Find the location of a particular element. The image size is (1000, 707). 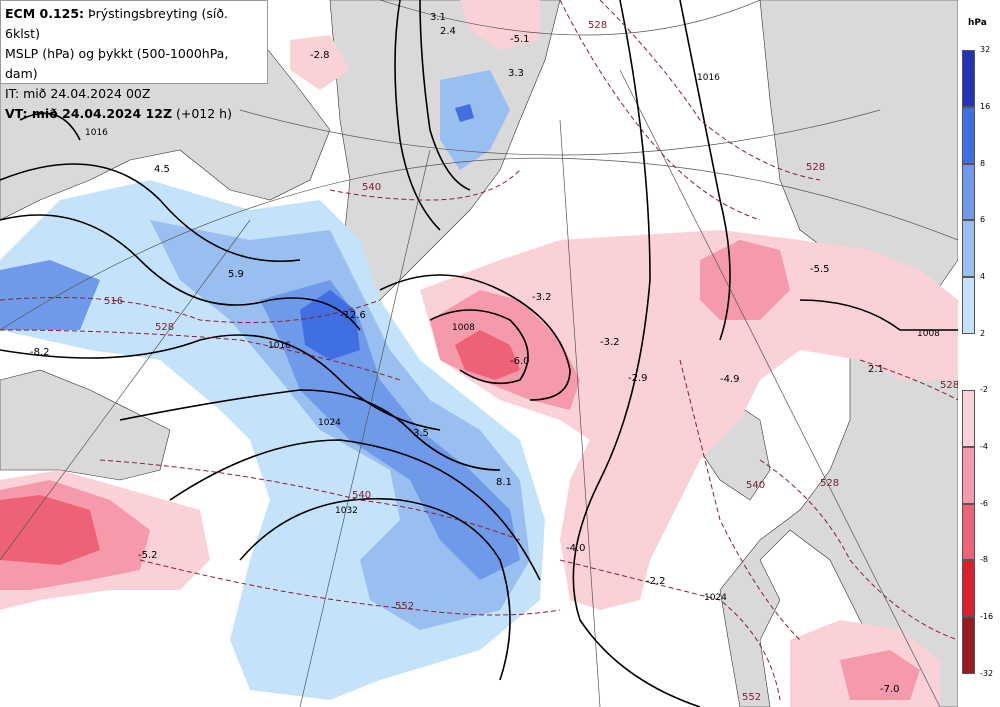

change-label: -12.6 is located at coordinates (353, 315).